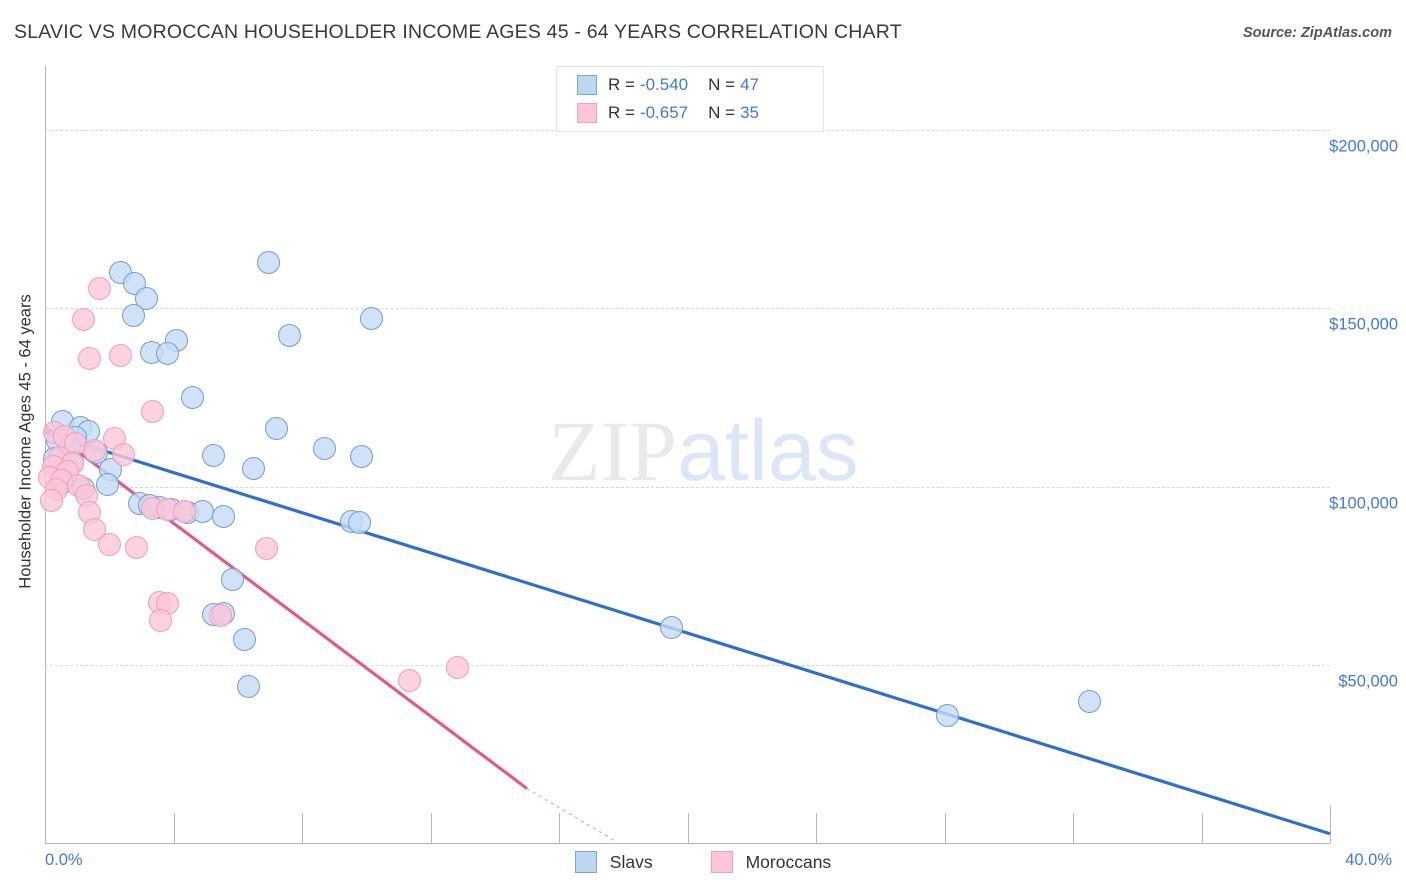 Image resolution: width=1406 pixels, height=892 pixels. I want to click on correlation-stats-box: R = -0.540 N = 47 R = -0.657 N = 35, so click(690, 99).